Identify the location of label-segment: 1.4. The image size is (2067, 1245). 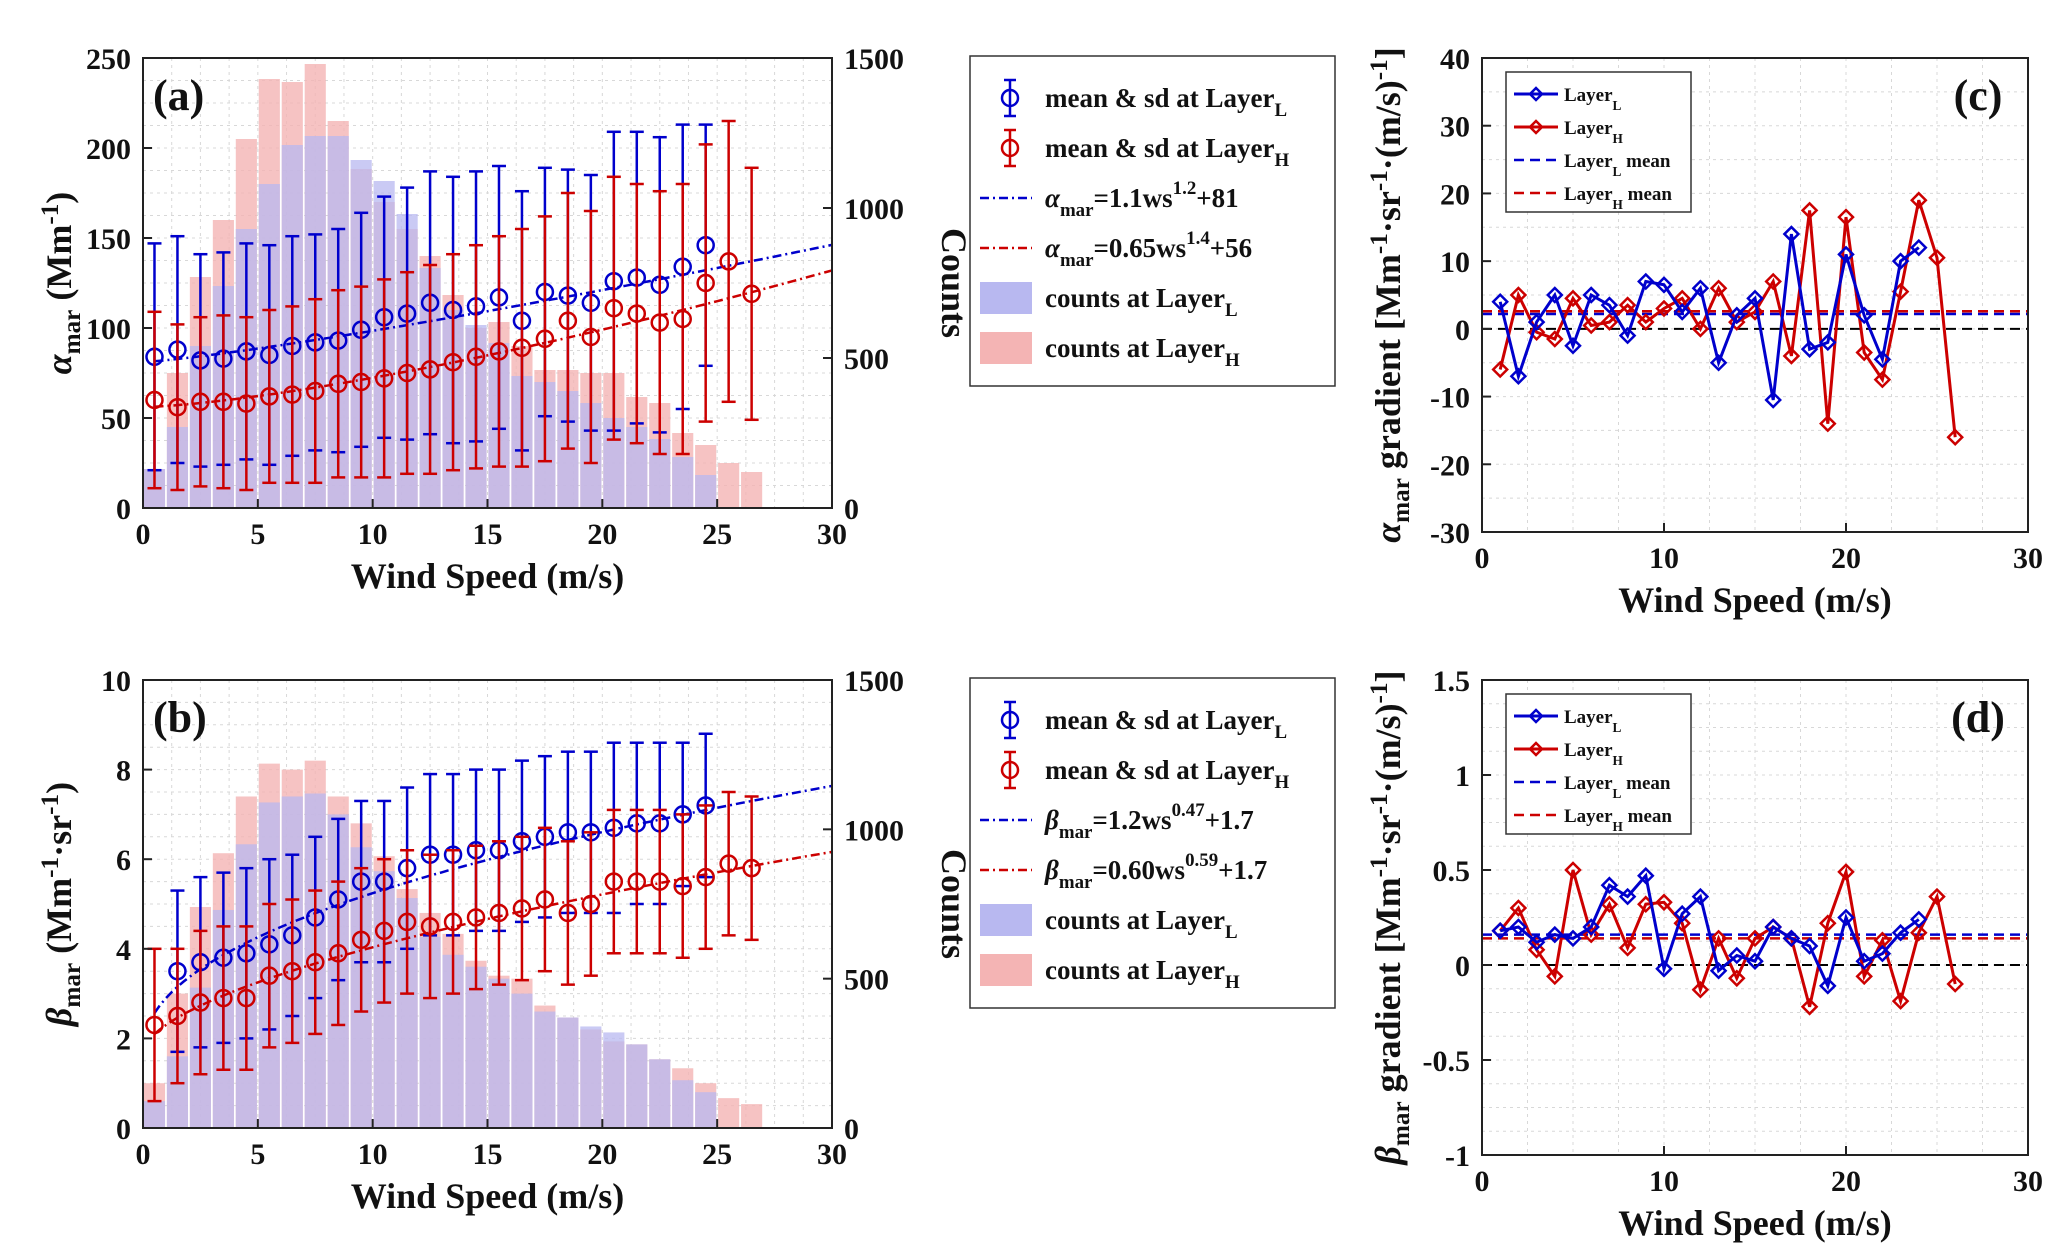
(1198, 238).